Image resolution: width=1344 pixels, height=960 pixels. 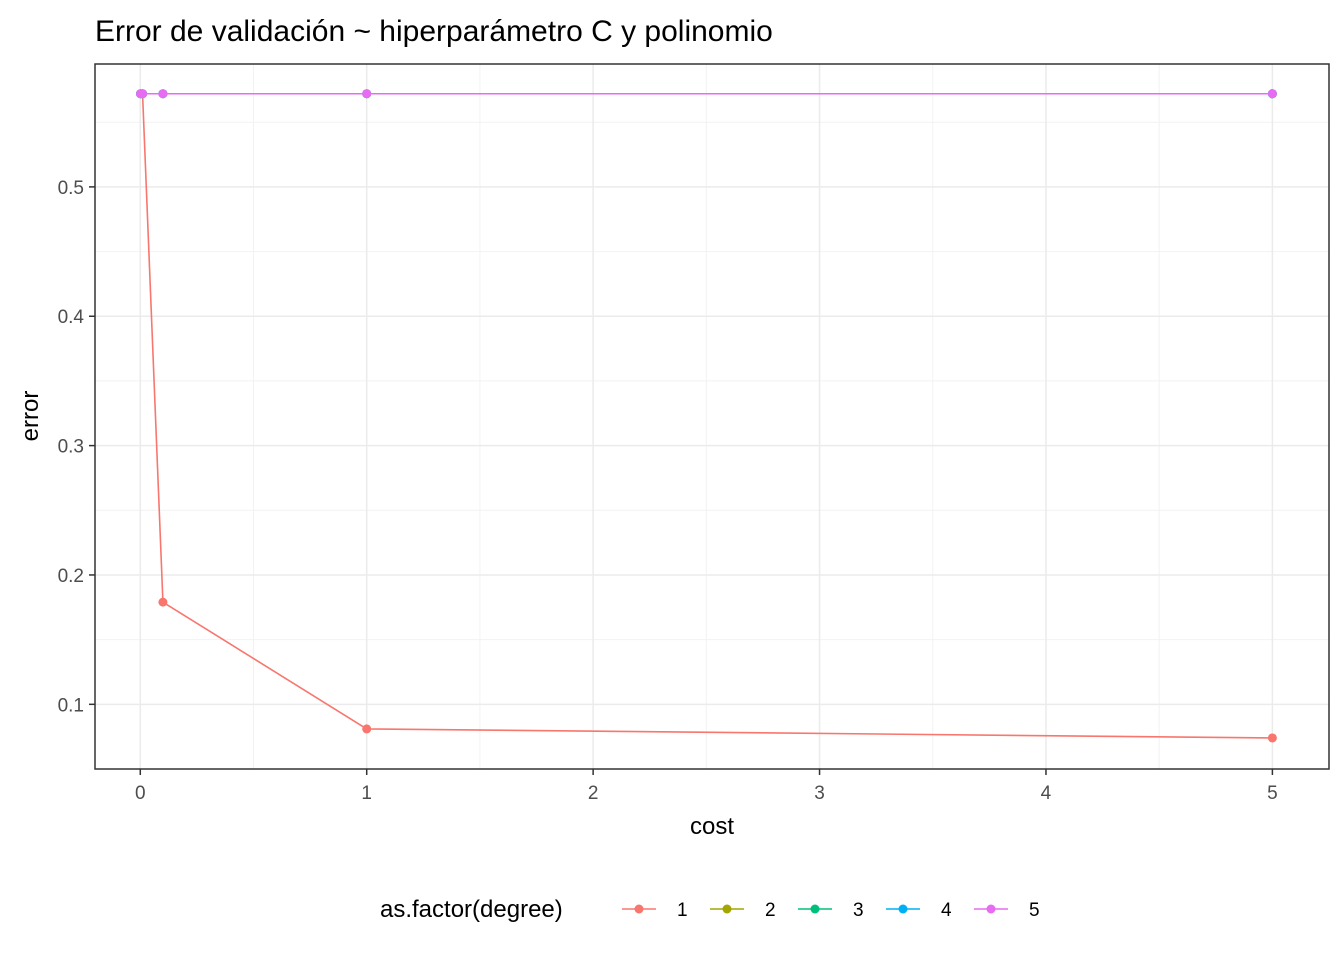 What do you see at coordinates (71, 576) in the screenshot?
I see `y-tick-label: 0.2` at bounding box center [71, 576].